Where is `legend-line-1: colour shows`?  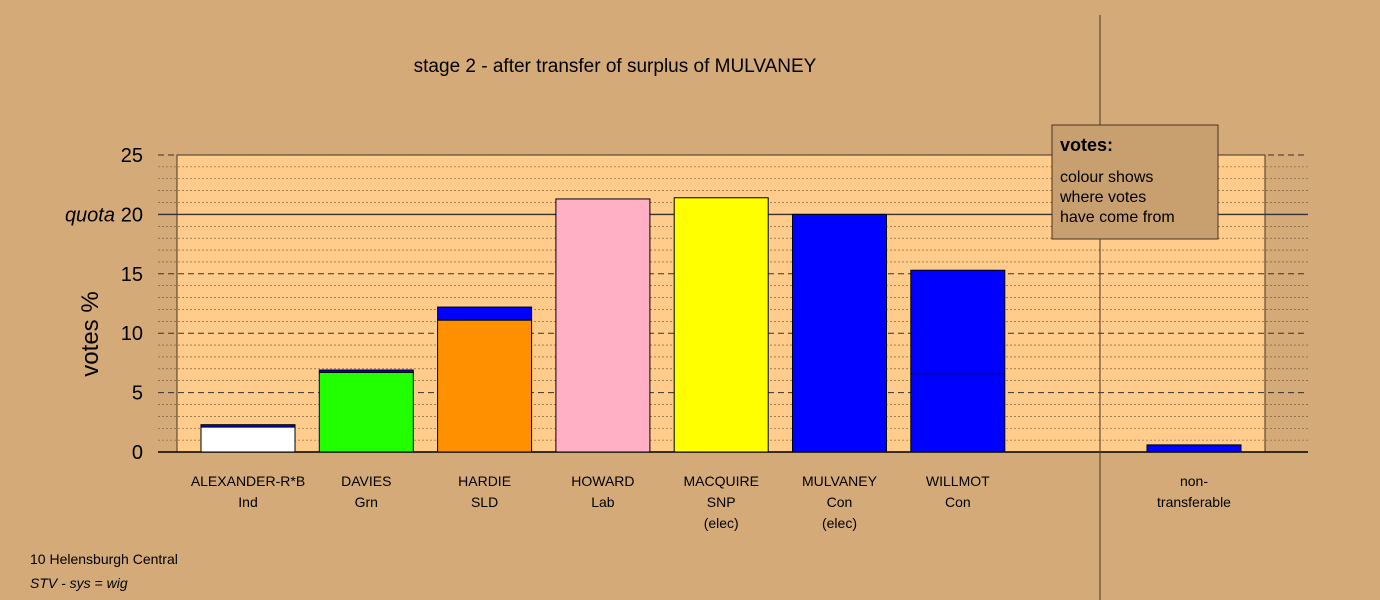
legend-line-1: colour shows is located at coordinates (1106, 177).